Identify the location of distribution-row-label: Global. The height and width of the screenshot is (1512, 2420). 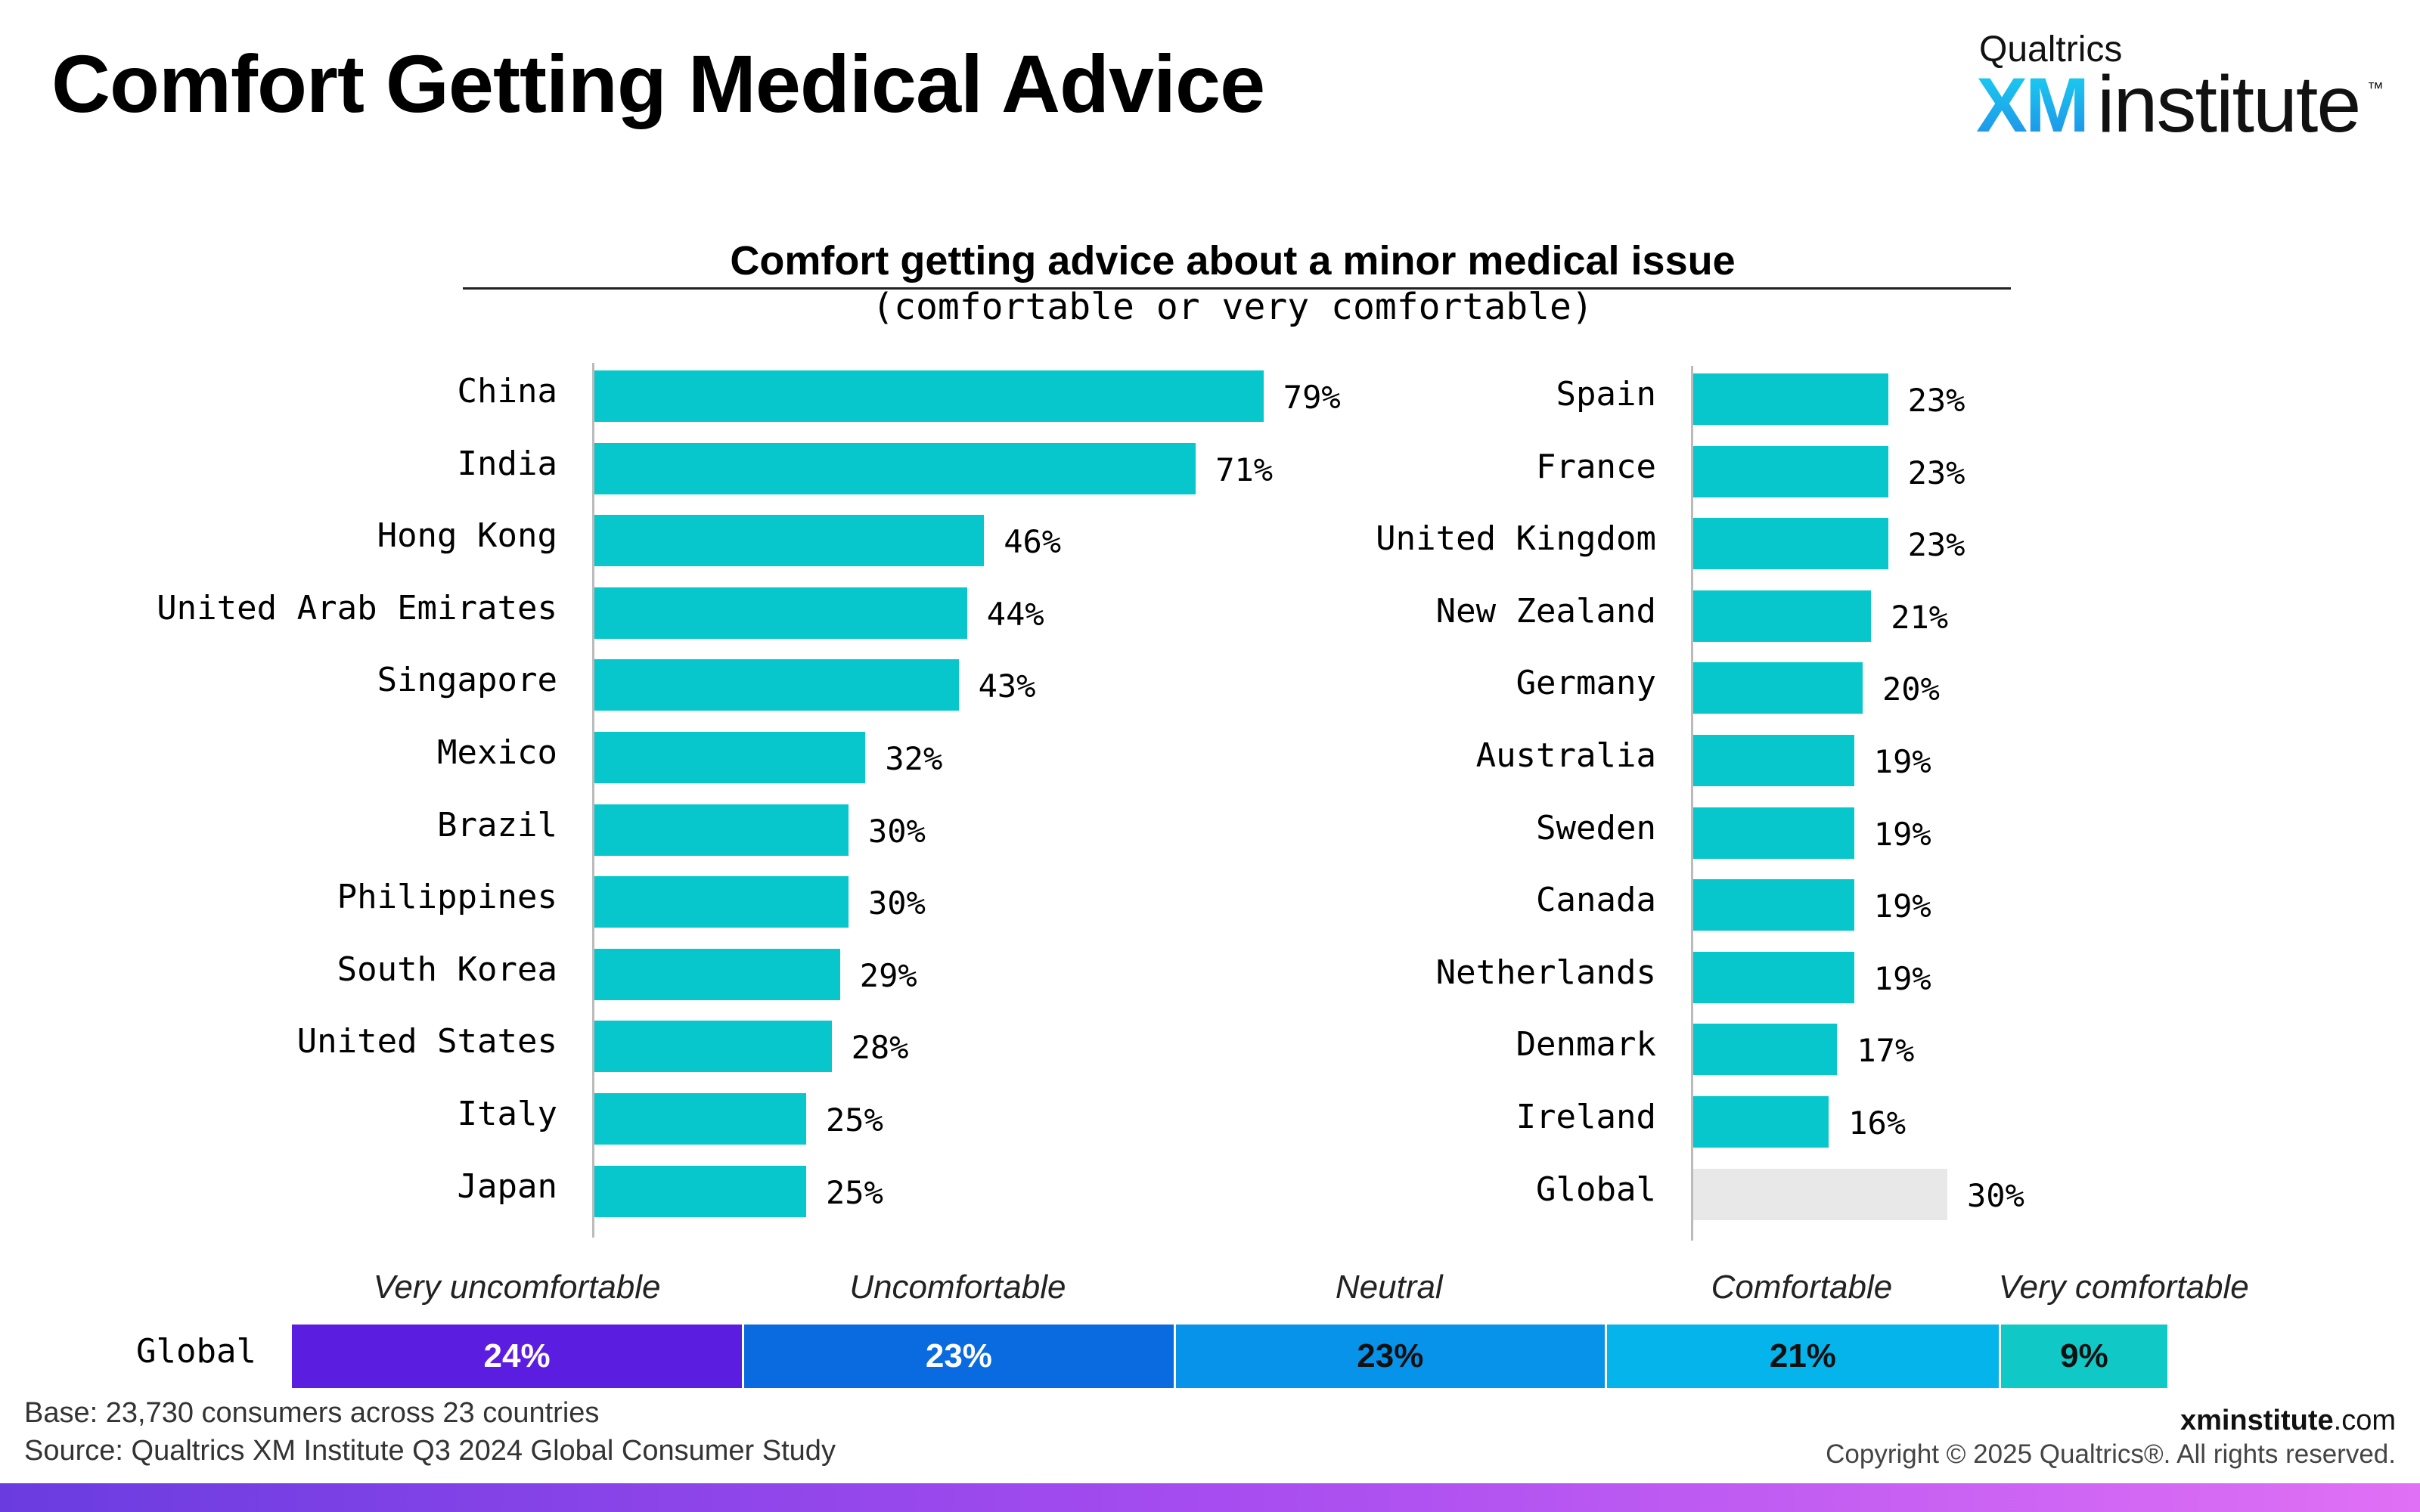
(196, 1351).